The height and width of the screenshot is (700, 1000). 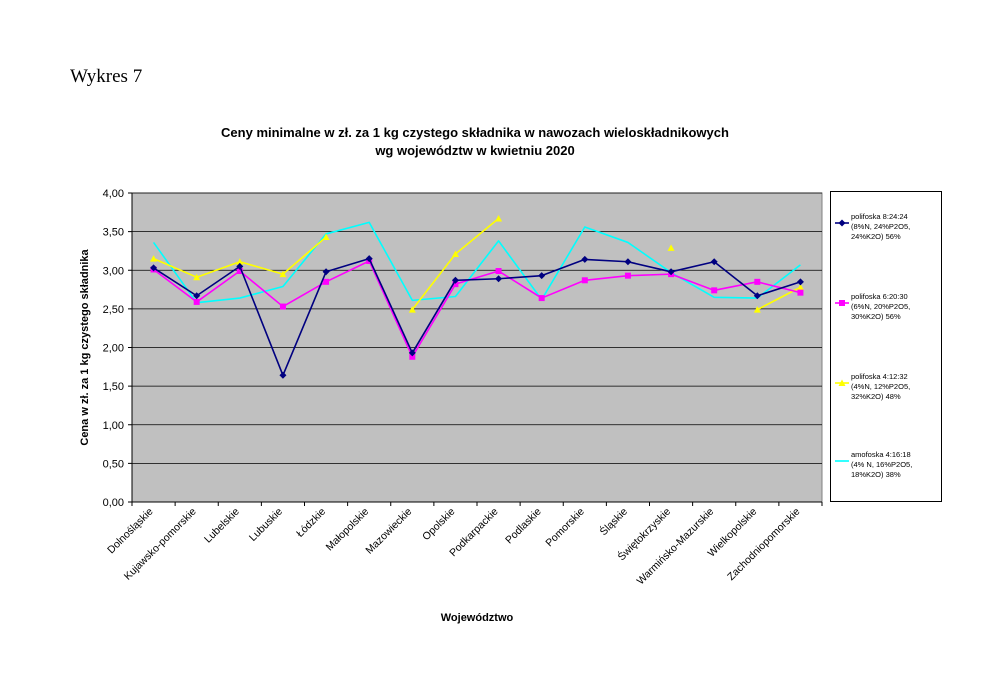 What do you see at coordinates (565, 528) in the screenshot?
I see `x-tick-label: Pomorskie` at bounding box center [565, 528].